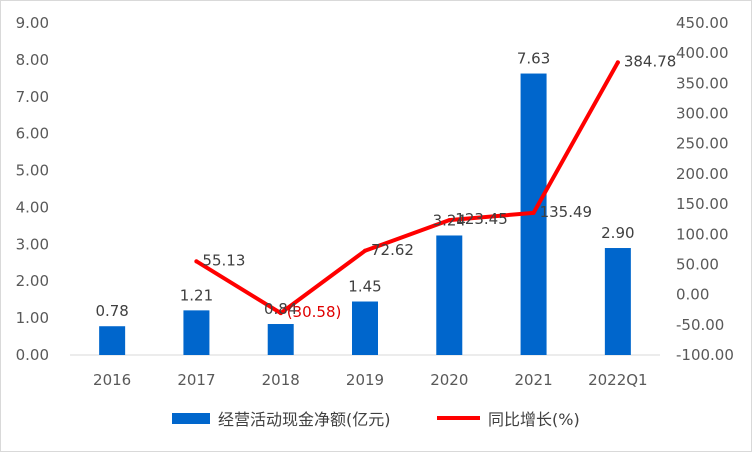 This screenshot has height=452, width=752. I want to click on bar-value-label: 2.90, so click(617, 233).